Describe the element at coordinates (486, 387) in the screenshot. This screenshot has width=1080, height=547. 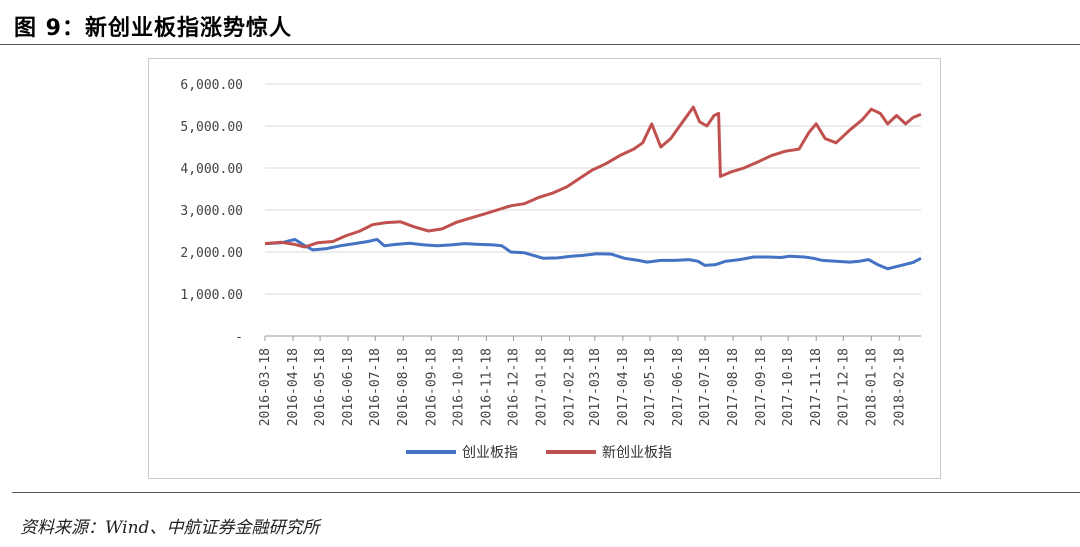
I see `x-tick-label: 2016-11-18` at that location.